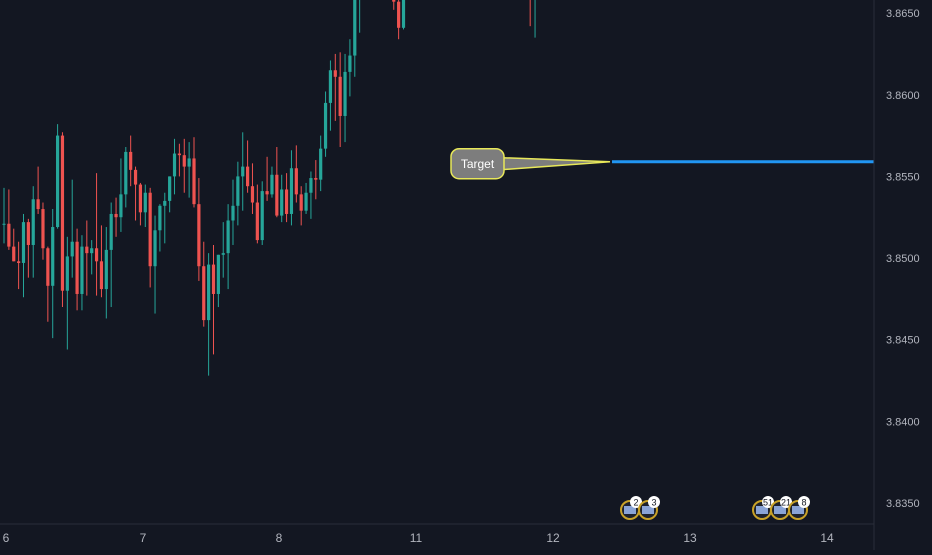  Describe the element at coordinates (903, 177) in the screenshot. I see `y-tick-label: 3.8550` at that location.